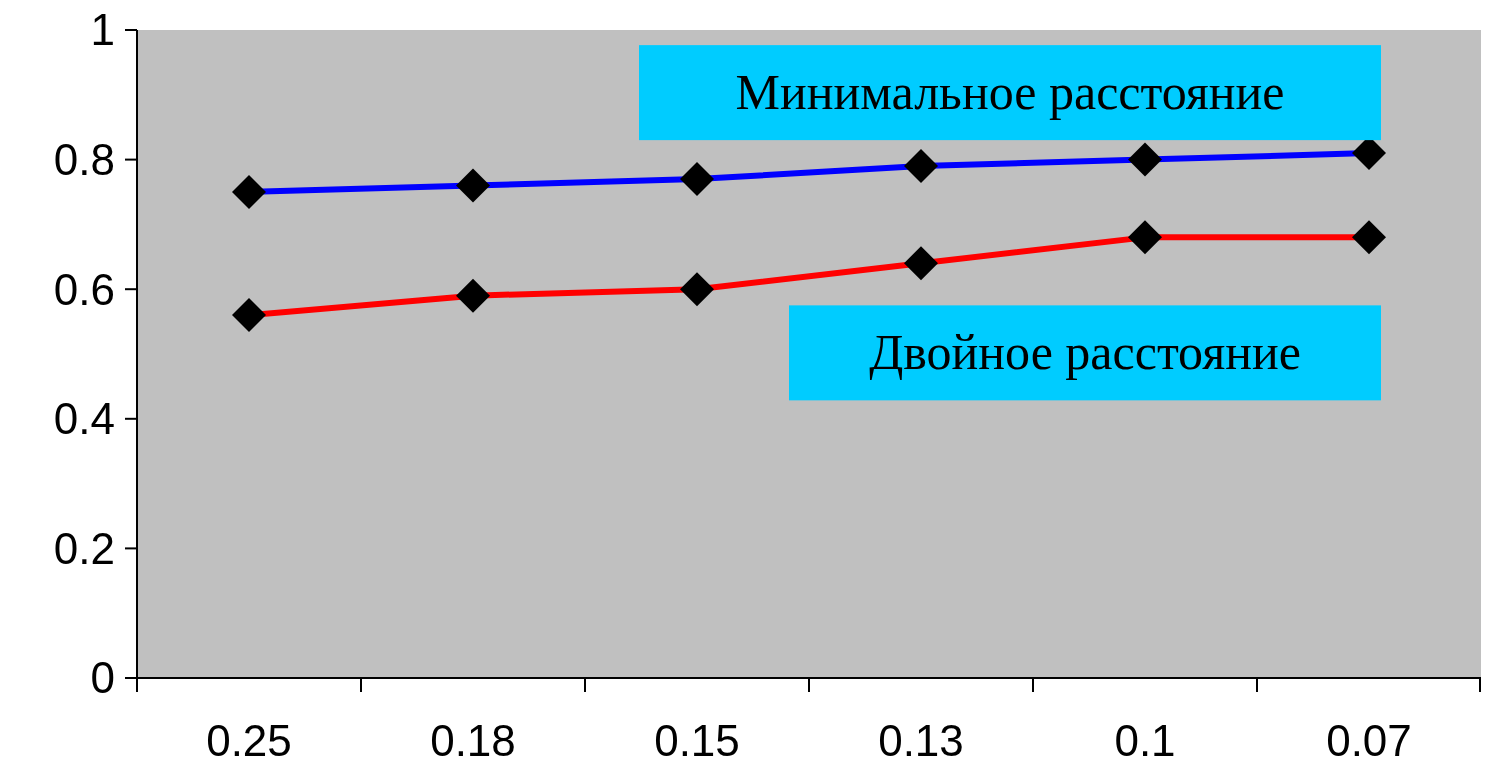 This screenshot has width=1489, height=784. I want to click on x-tick-label: 0.25, so click(249, 740).